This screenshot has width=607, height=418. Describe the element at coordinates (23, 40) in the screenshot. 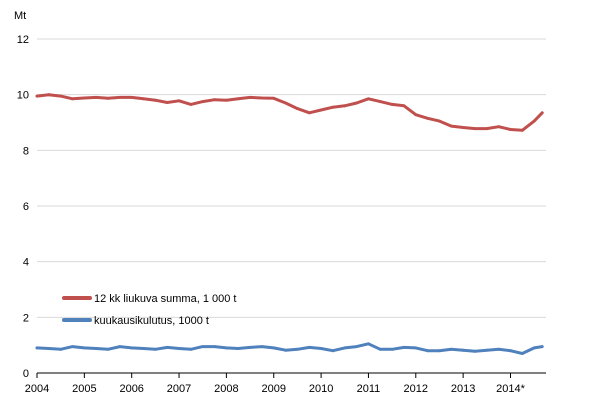

I see `y-tick-label: 12` at that location.